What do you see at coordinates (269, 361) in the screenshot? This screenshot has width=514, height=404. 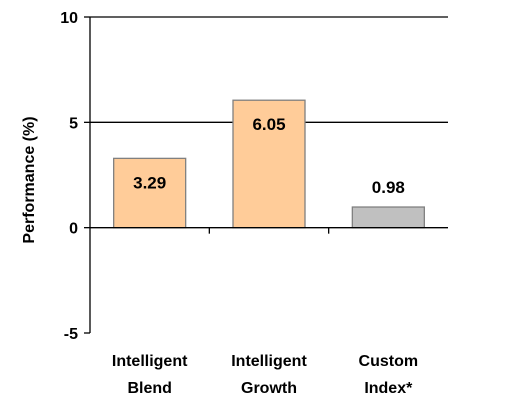 I see `category-label-1: Intelligent` at bounding box center [269, 361].